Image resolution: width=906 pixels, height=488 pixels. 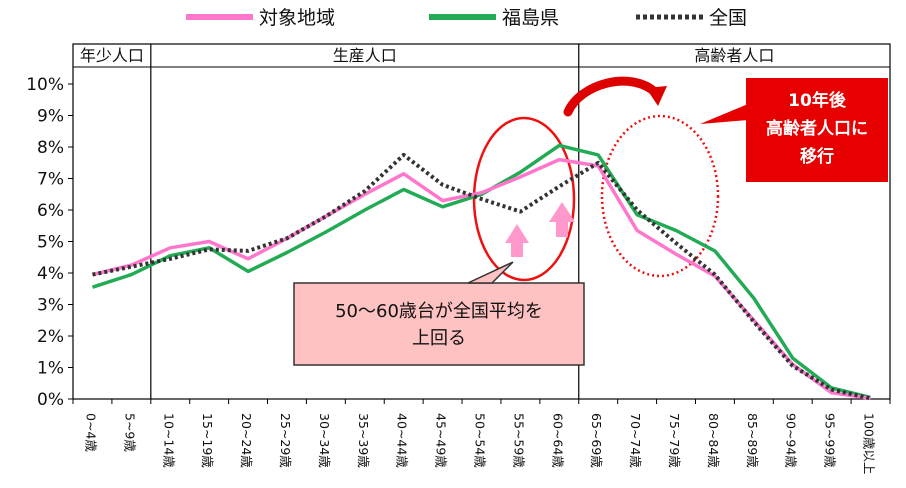 What do you see at coordinates (656, 96) in the screenshot?
I see `curved-arrow-head-icon` at bounding box center [656, 96].